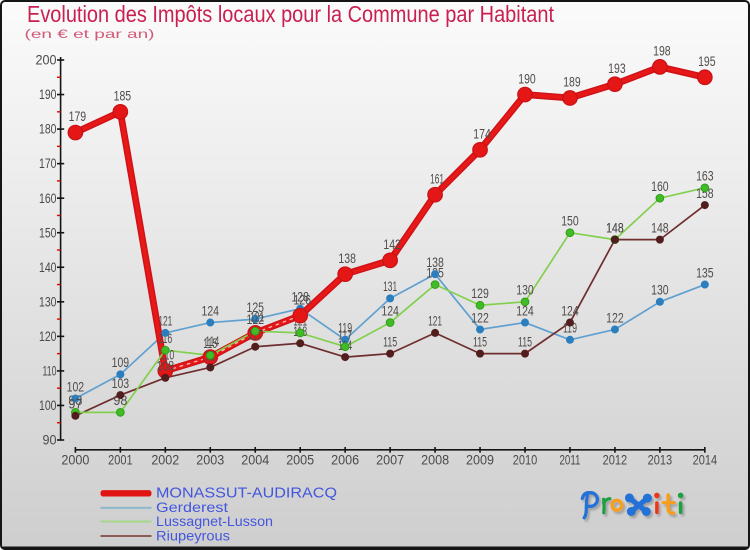 The height and width of the screenshot is (550, 750). I want to click on svg-text: 2000, so click(75, 460).